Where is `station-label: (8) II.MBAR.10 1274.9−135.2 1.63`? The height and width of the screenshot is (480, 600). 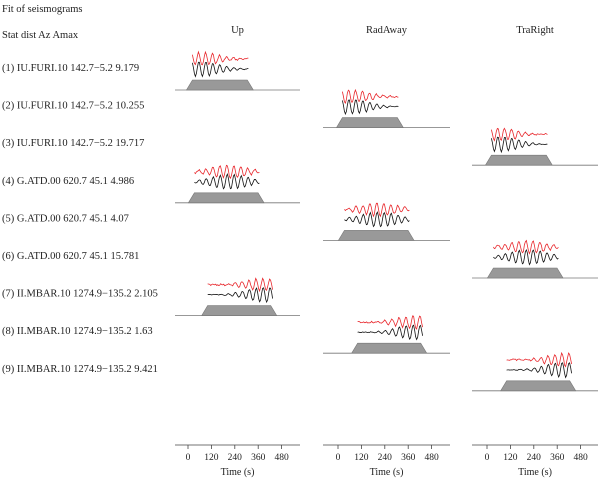
station-label: (8) II.MBAR.10 1274.9−135.2 1.63 is located at coordinates (77, 331).